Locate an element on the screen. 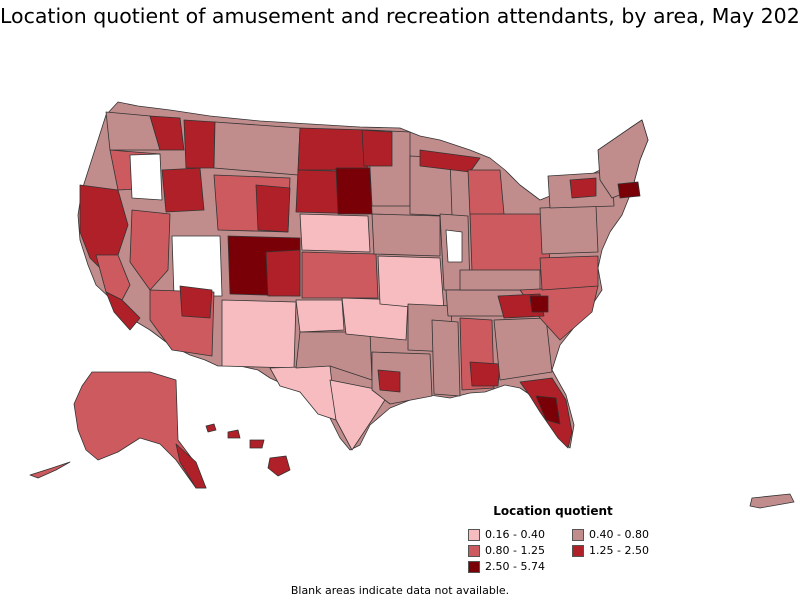  region-virginia is located at coordinates (569, 273).